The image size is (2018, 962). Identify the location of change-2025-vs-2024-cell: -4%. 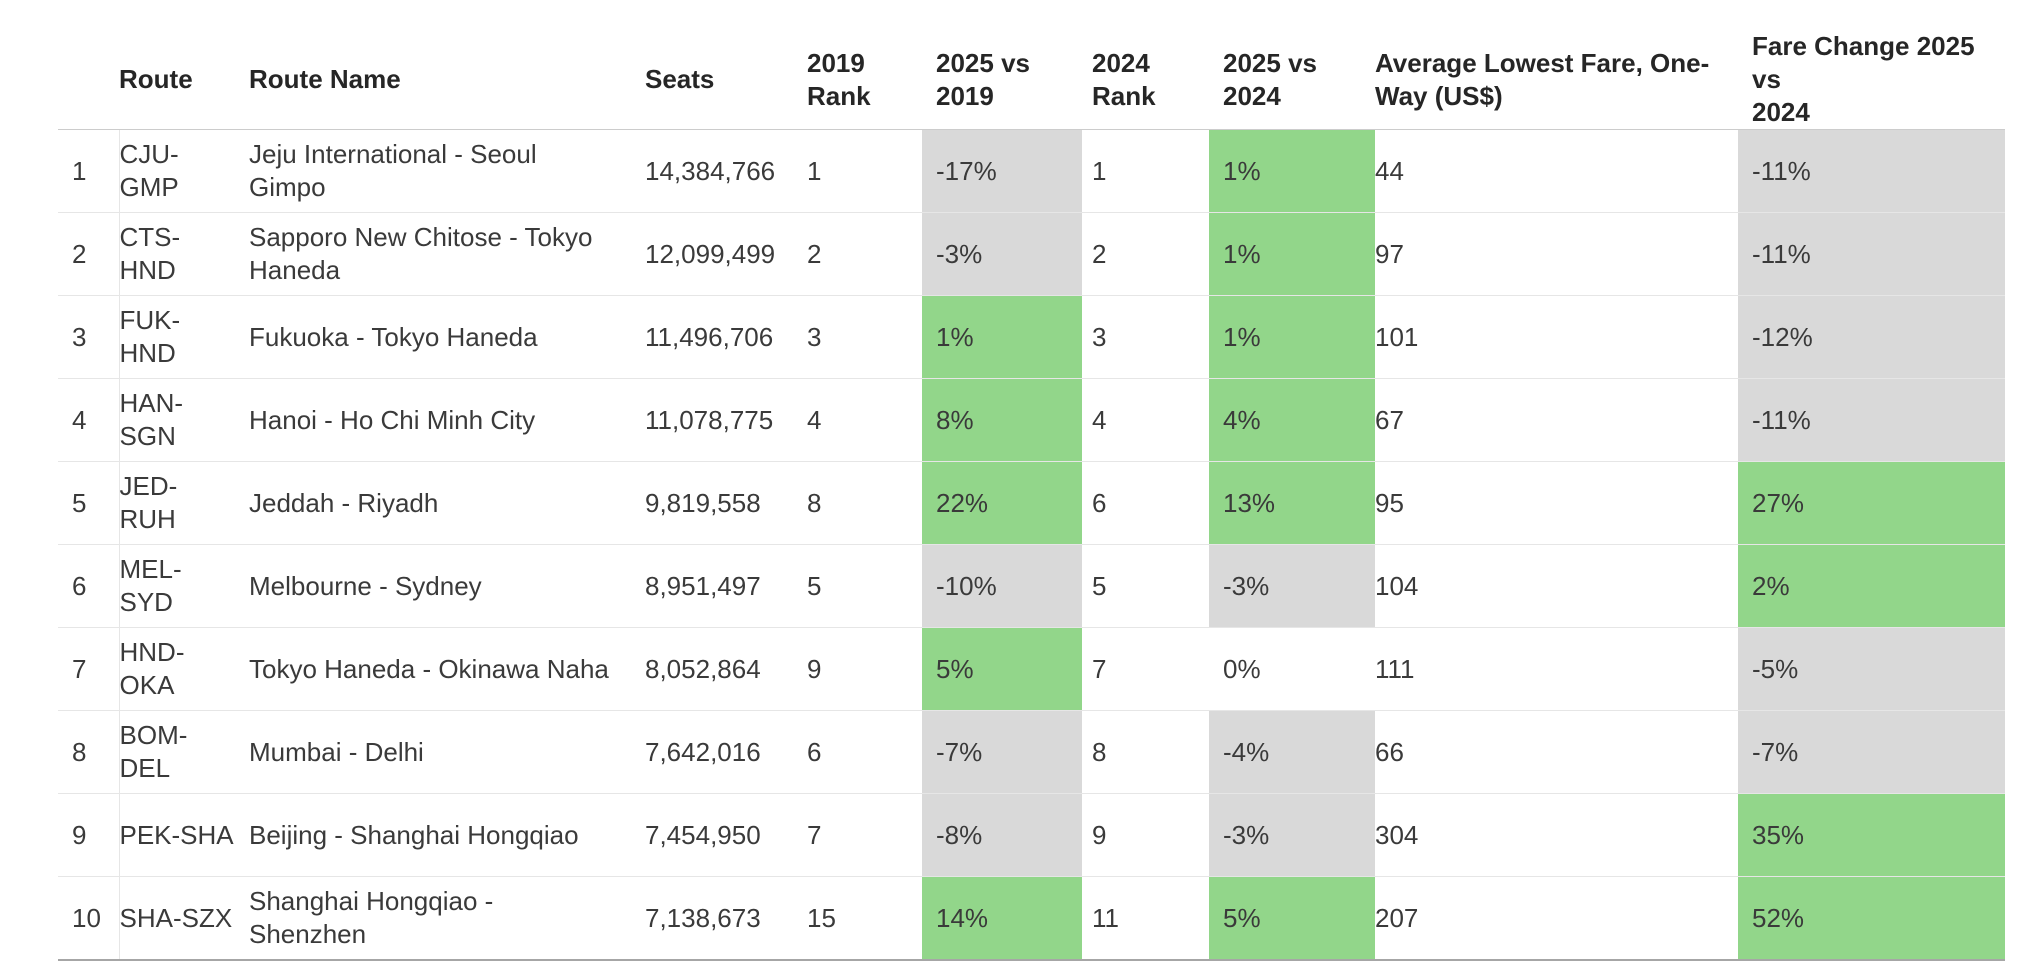
(1292, 752).